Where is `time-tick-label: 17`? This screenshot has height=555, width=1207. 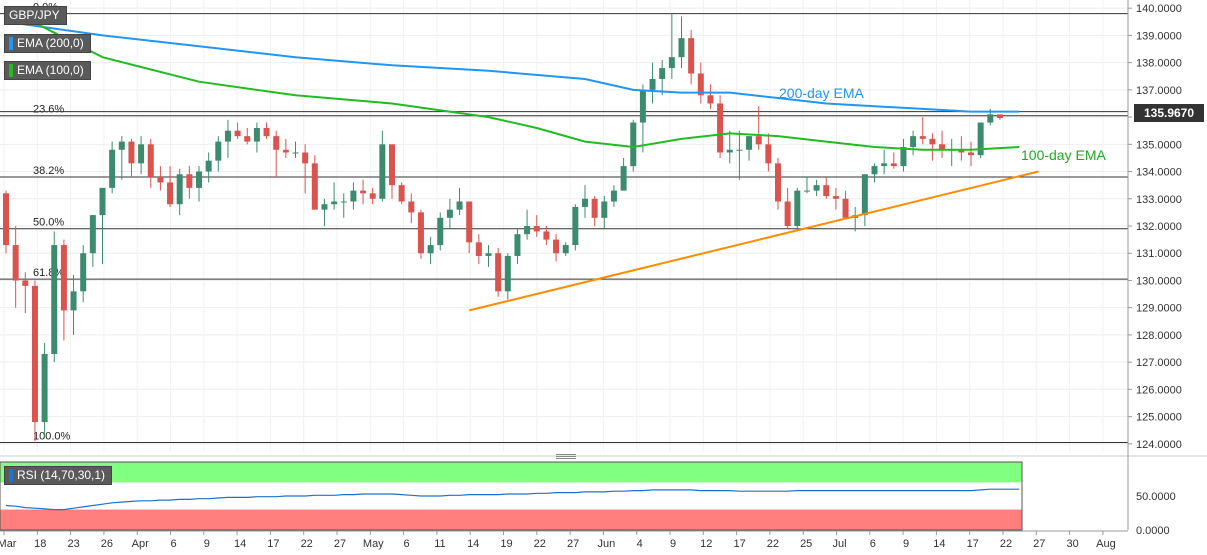
time-tick-label: 17 is located at coordinates (973, 544).